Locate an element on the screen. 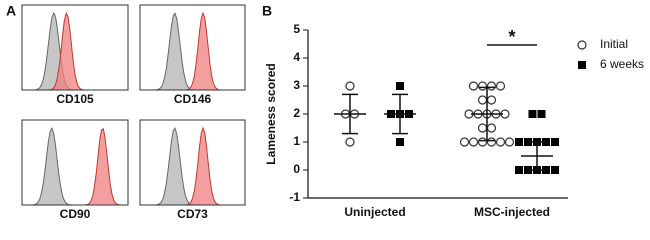 This screenshot has width=650, height=240. y-tick-label: -1 is located at coordinates (294, 197).